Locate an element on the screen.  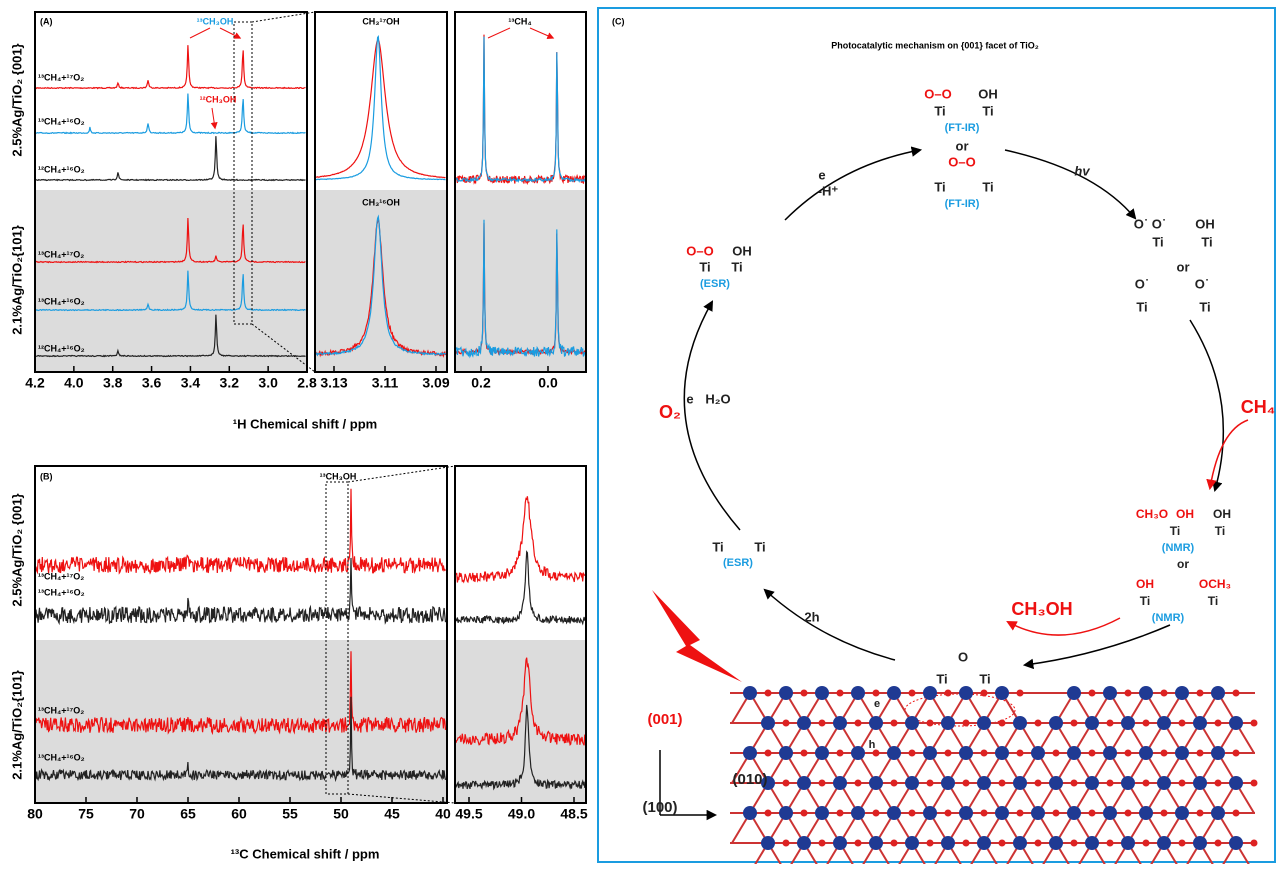
species-label: (010) is located at coordinates (749, 779).